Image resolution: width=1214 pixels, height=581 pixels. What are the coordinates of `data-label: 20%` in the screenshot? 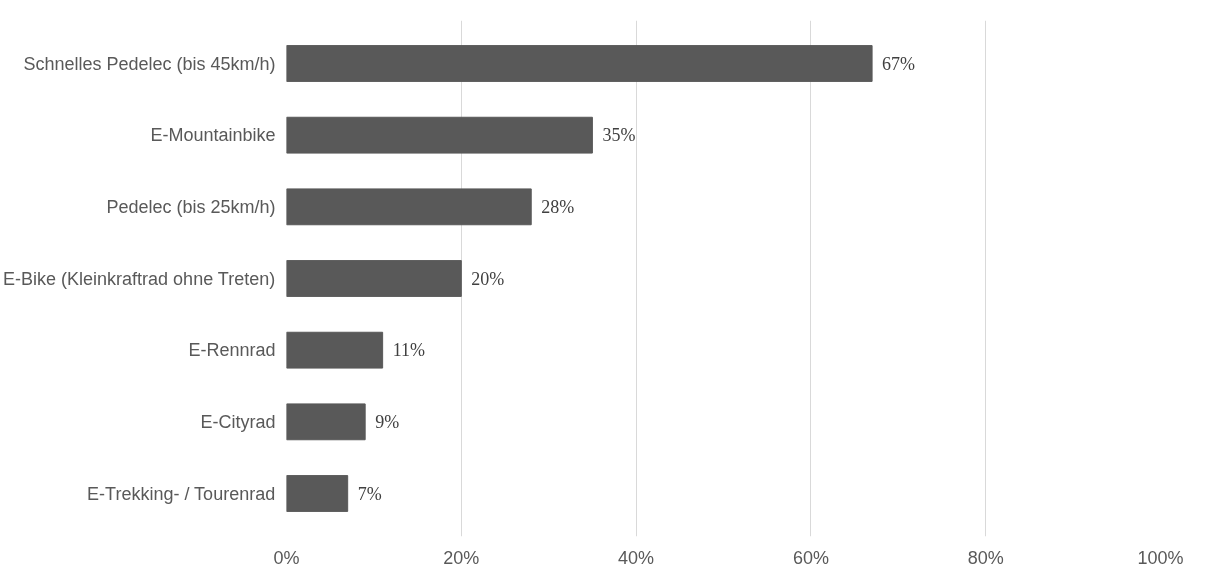 It's located at (488, 278).